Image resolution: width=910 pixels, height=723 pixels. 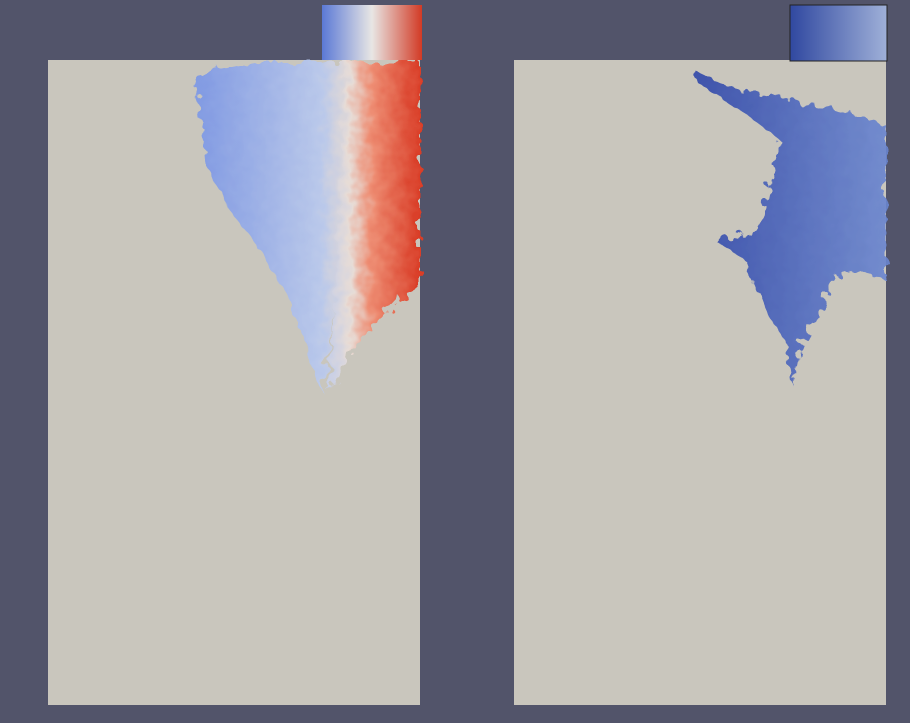 I want to click on right-field, so click(x=790, y=227).